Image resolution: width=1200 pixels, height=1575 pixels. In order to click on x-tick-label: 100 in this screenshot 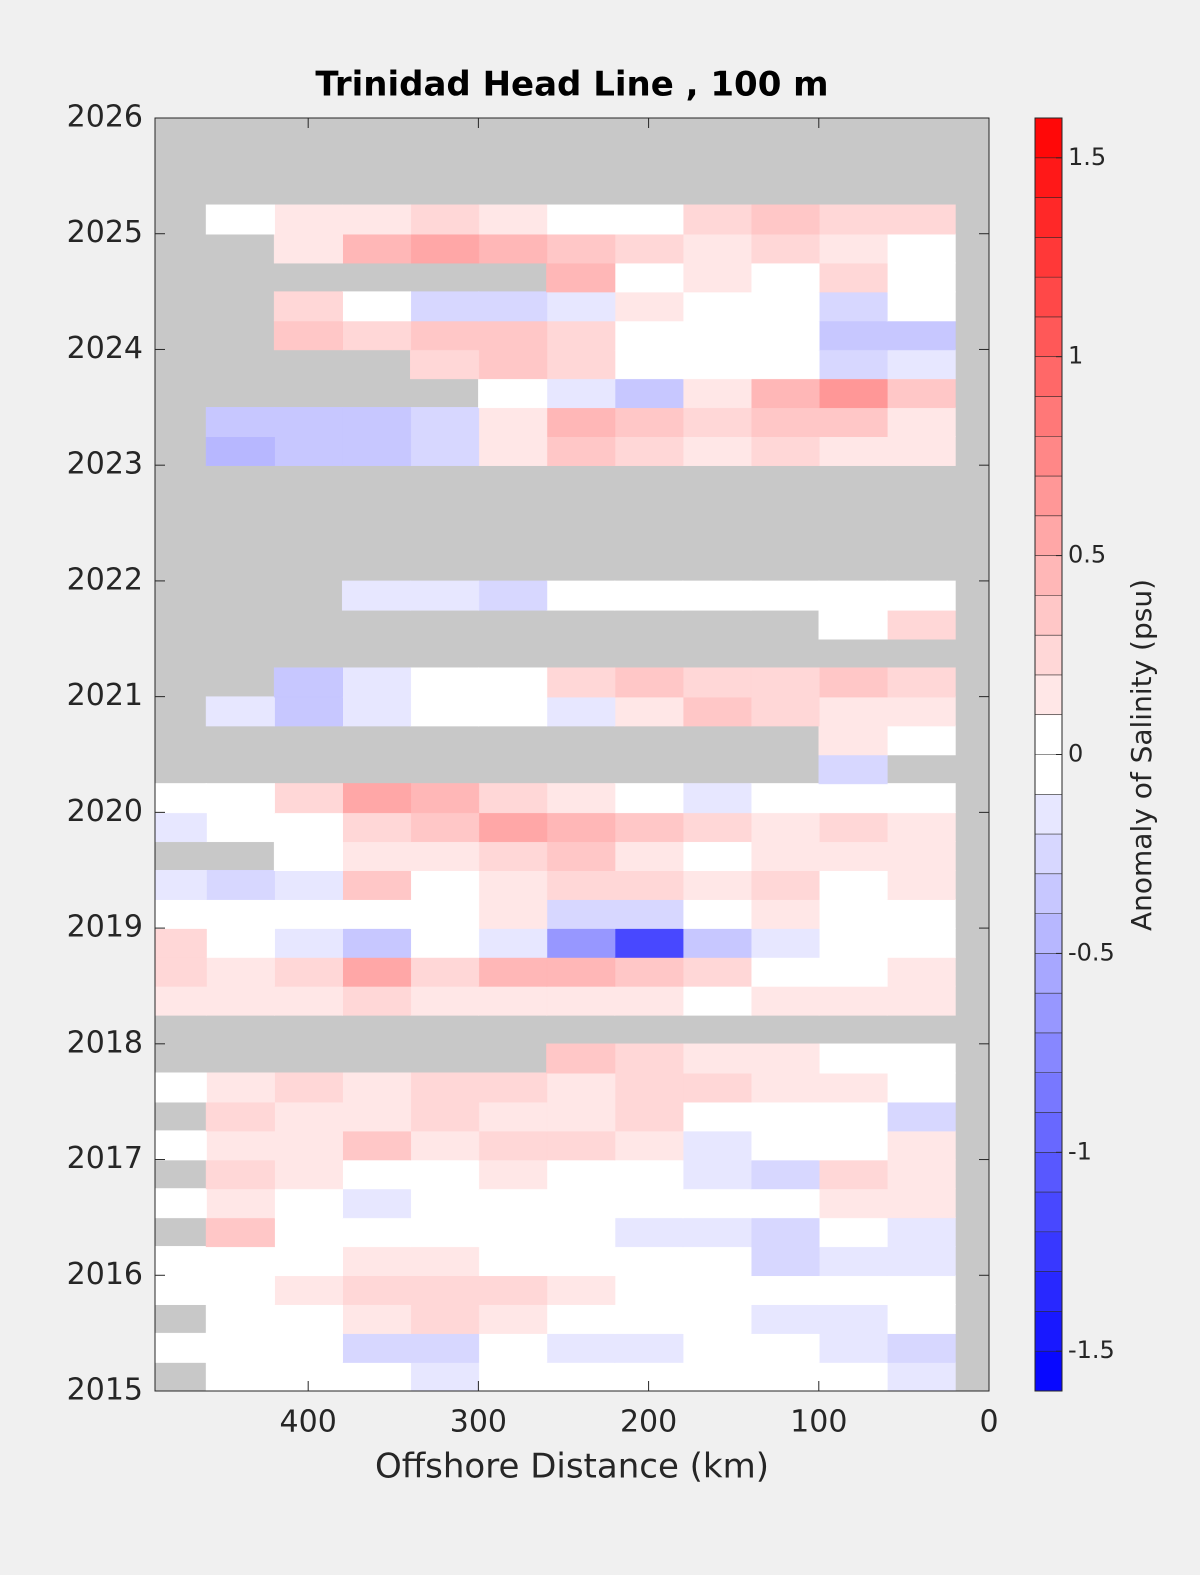, I will do `click(818, 1422)`.